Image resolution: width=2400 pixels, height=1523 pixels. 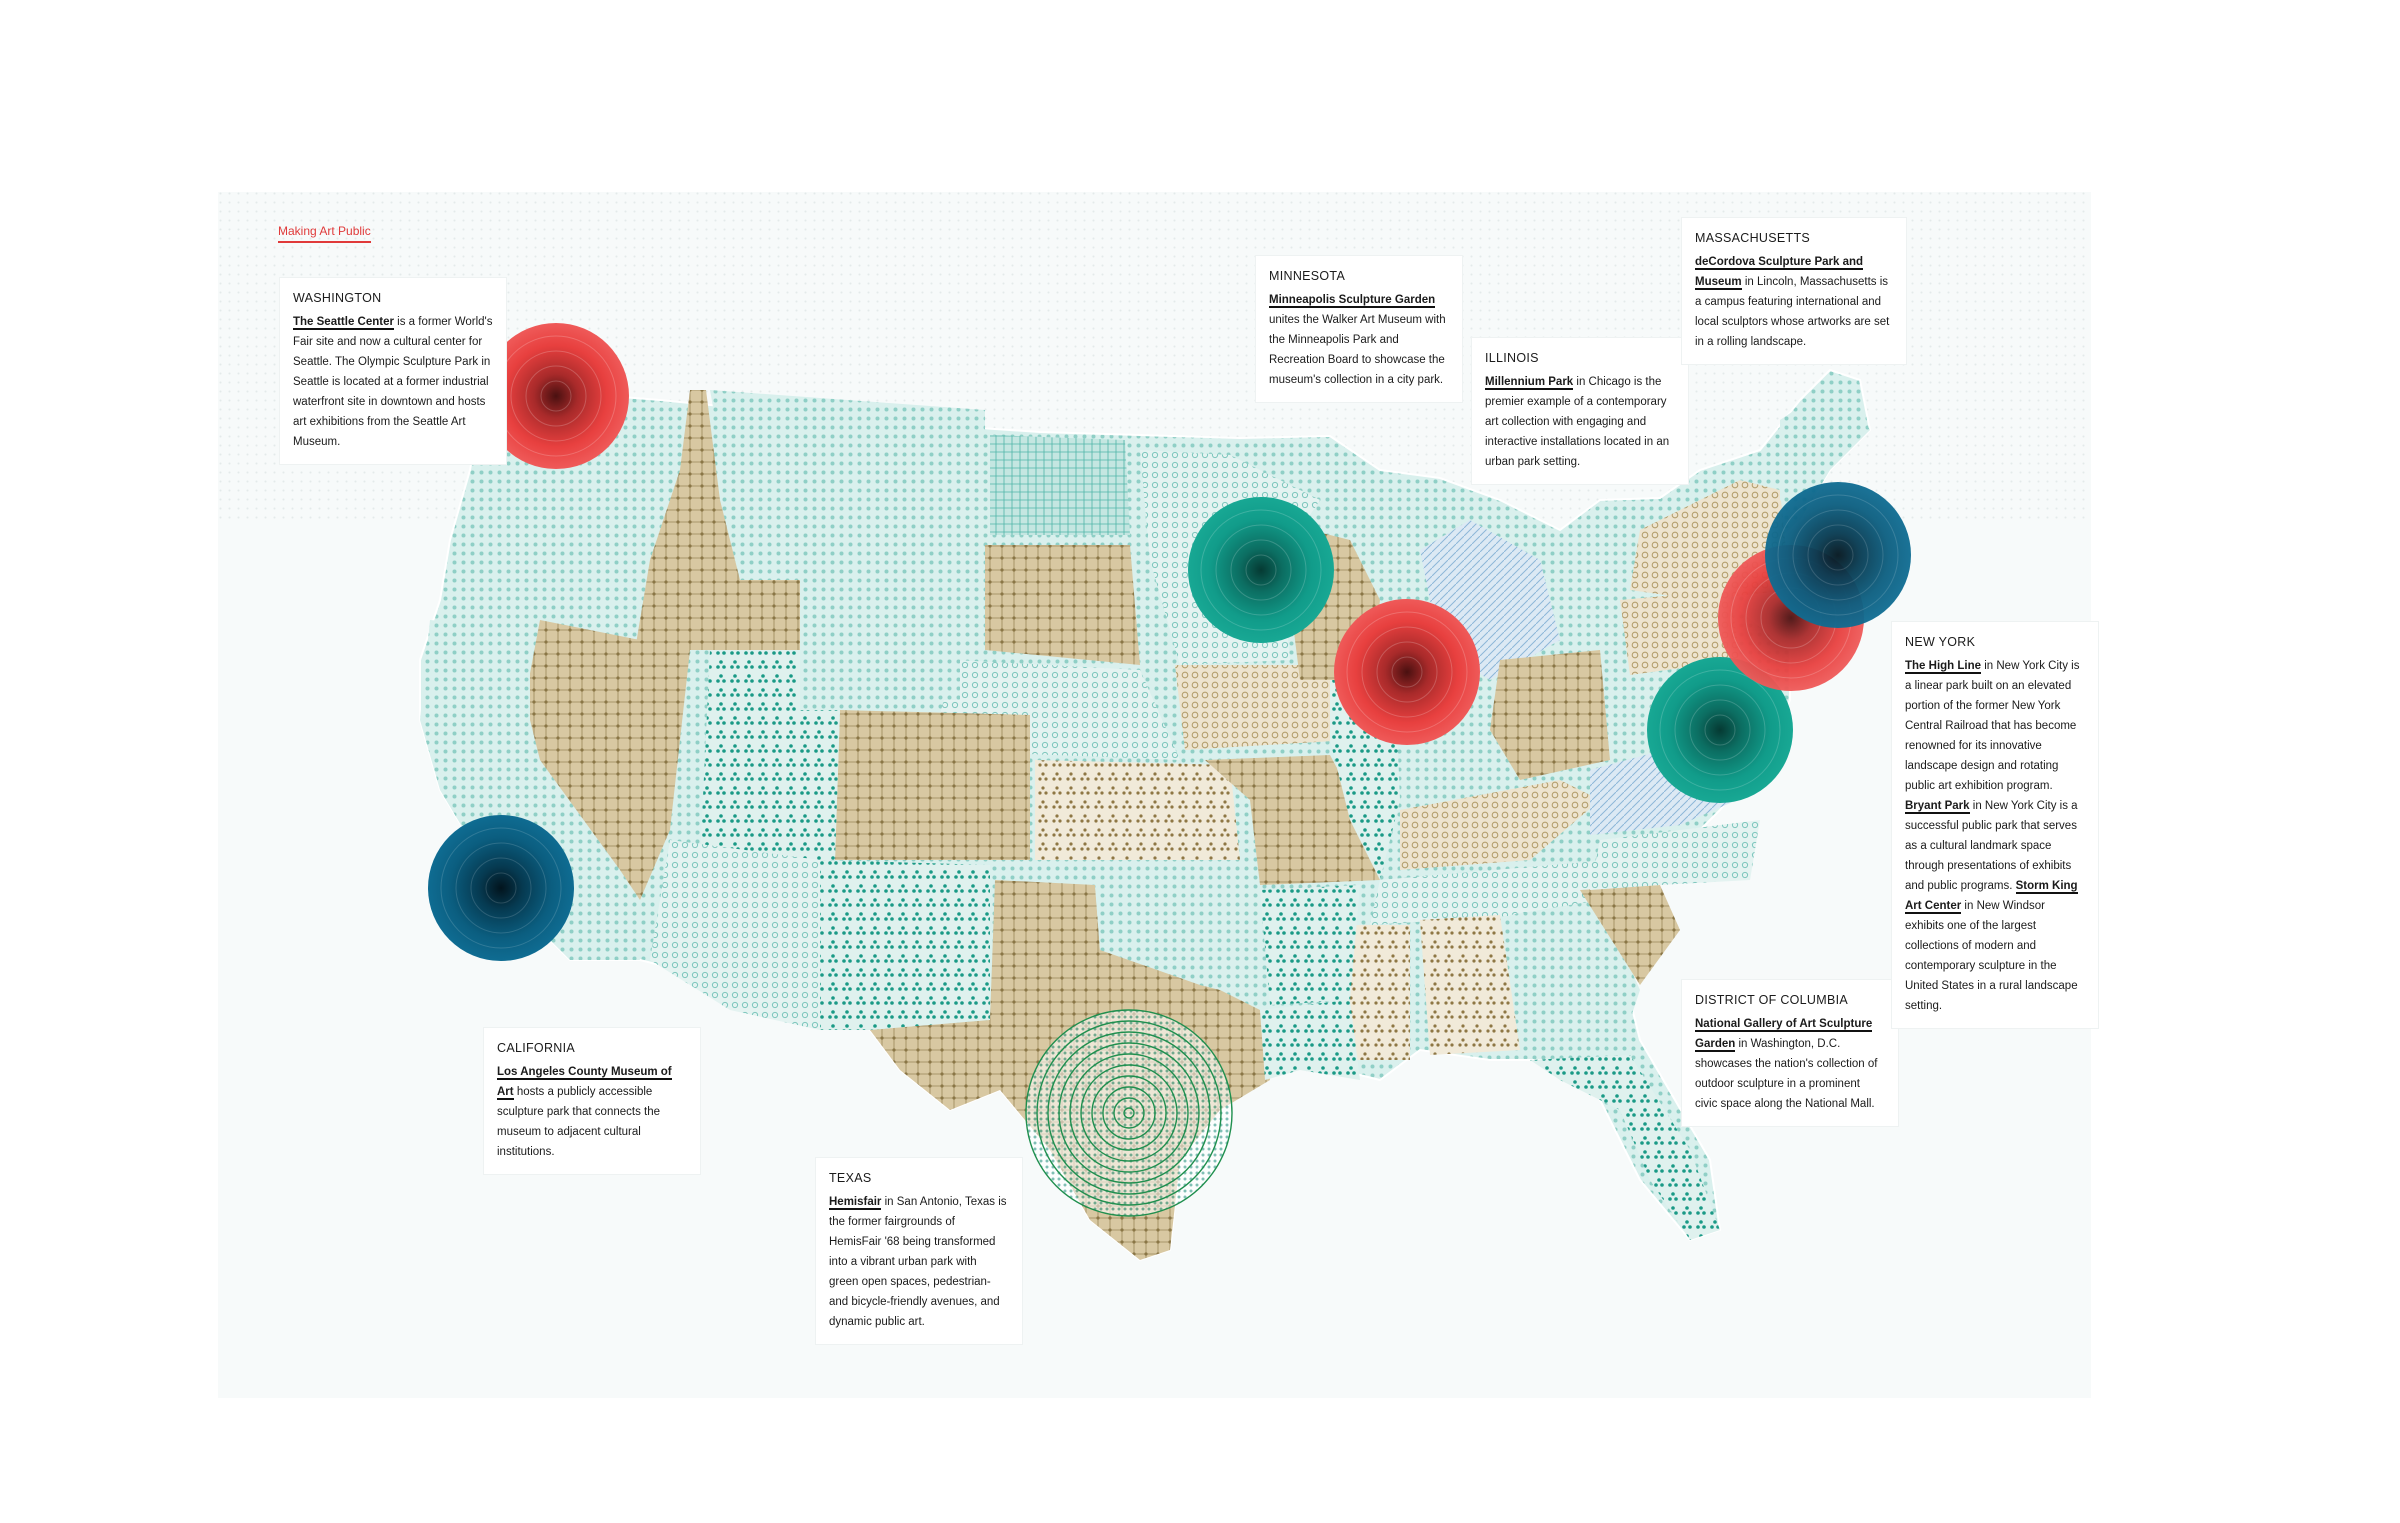 I want to click on minneapolis-marker, so click(x=1261, y=570).